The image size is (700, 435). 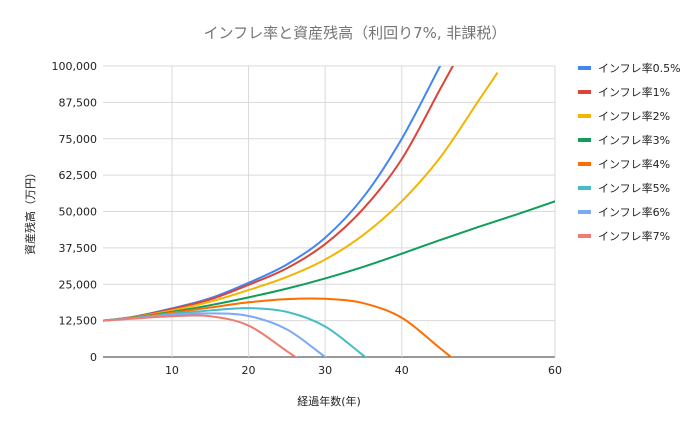 What do you see at coordinates (30, 211) in the screenshot?
I see `y-axis-title: 資産残高（万円）` at bounding box center [30, 211].